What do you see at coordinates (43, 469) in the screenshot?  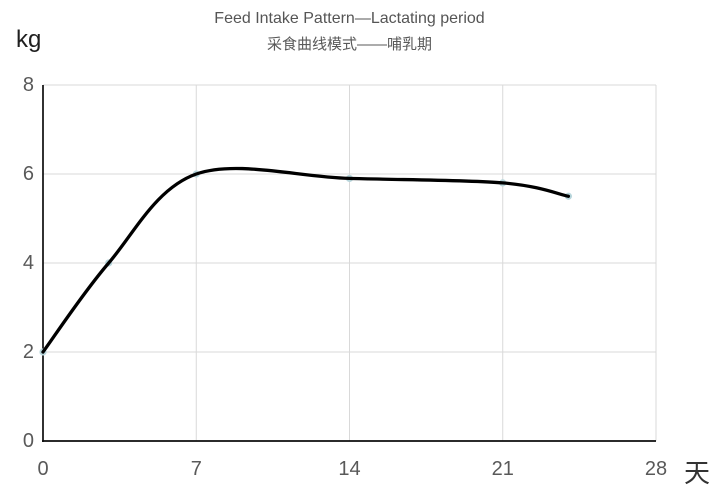 I see `x-tick-label: 0` at bounding box center [43, 469].